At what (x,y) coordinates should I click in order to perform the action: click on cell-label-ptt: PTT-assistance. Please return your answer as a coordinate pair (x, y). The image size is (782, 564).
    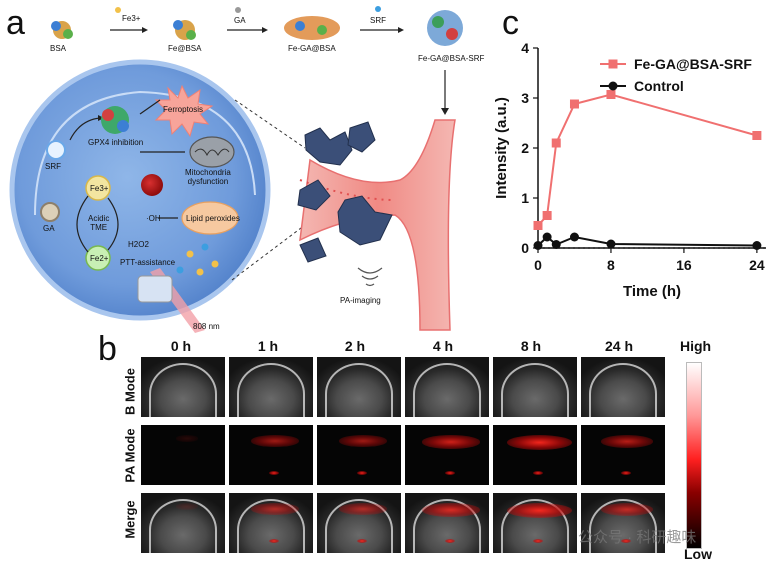
    Looking at the image, I should click on (148, 262).